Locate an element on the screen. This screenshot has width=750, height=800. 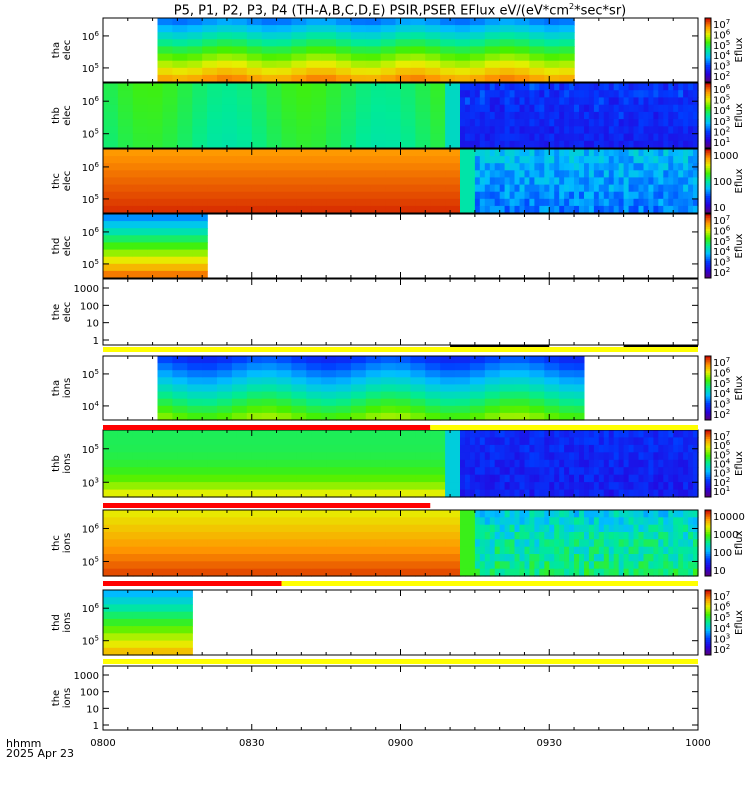
colorbar-frame is located at coordinates (708, 388).